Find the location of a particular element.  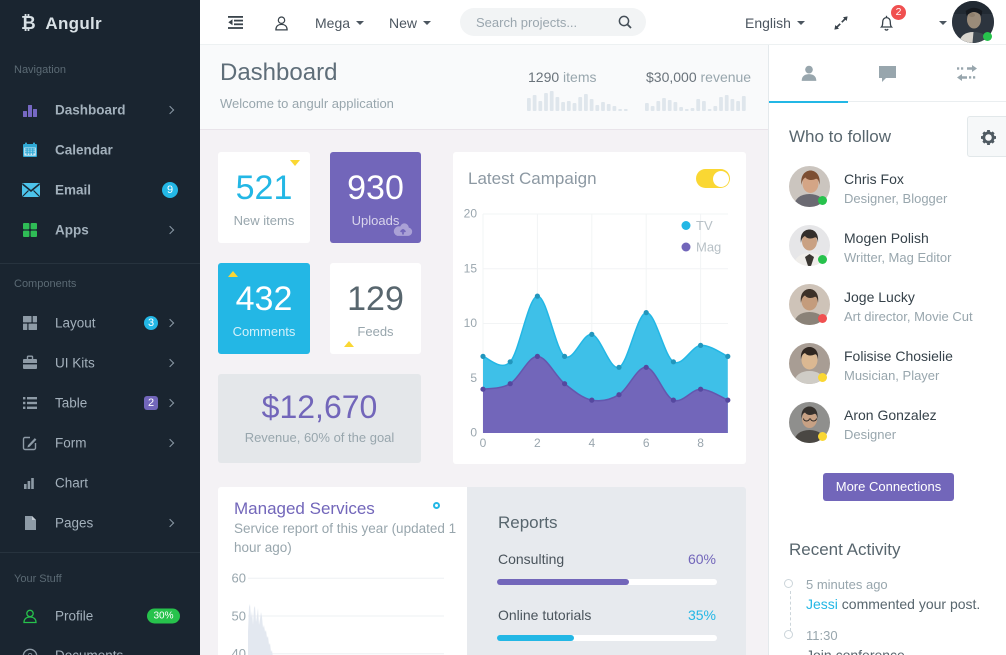

svg-text: 5 is located at coordinates (473, 378).